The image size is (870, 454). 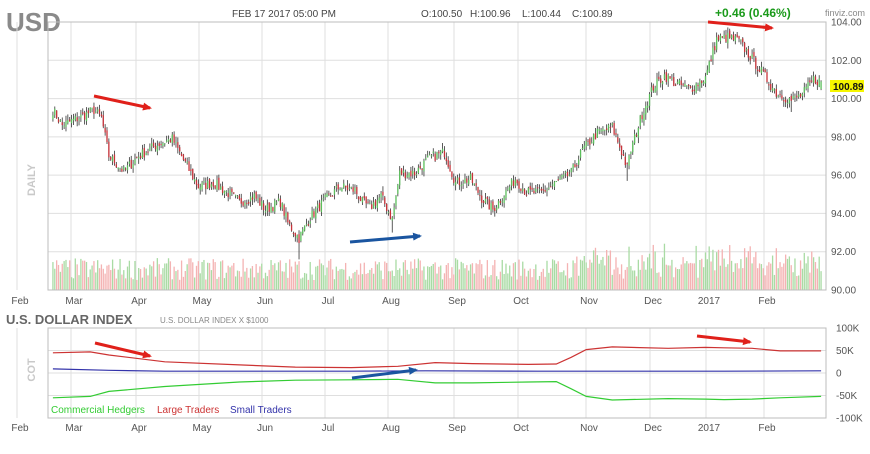 What do you see at coordinates (265, 428) in the screenshot?
I see `cot-x-tick-label: Jun` at bounding box center [265, 428].